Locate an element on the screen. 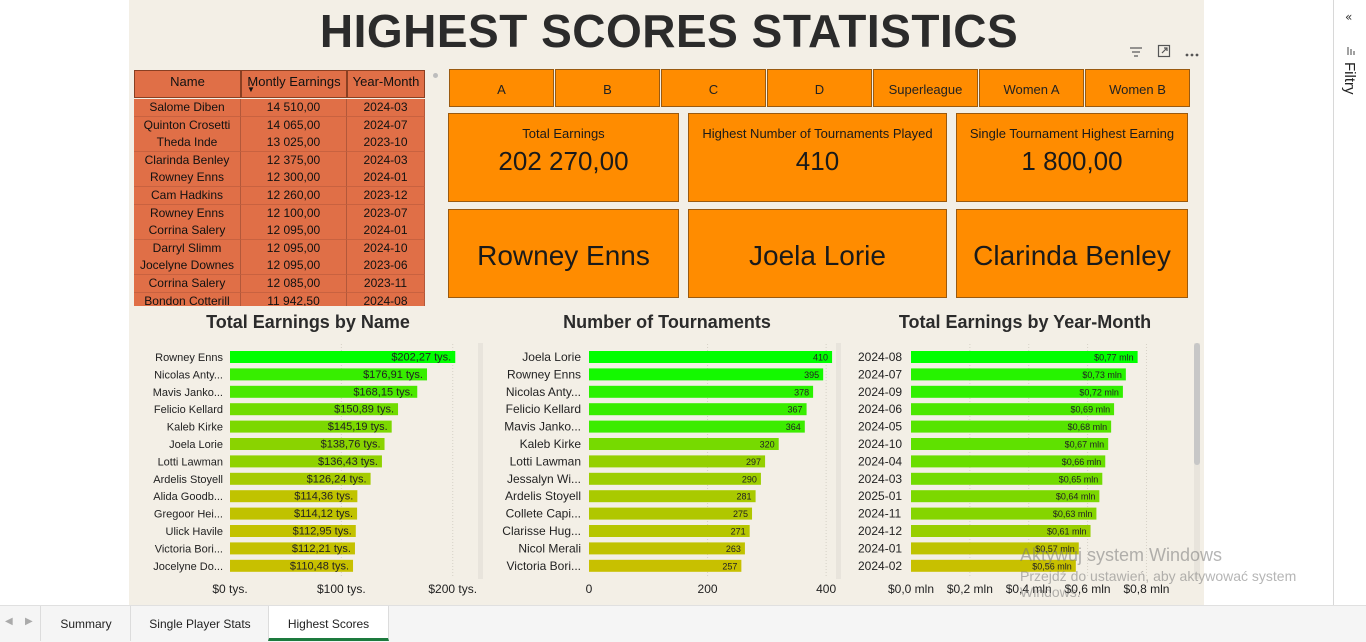  tick-label: $0,6 mln is located at coordinates (1088, 589).